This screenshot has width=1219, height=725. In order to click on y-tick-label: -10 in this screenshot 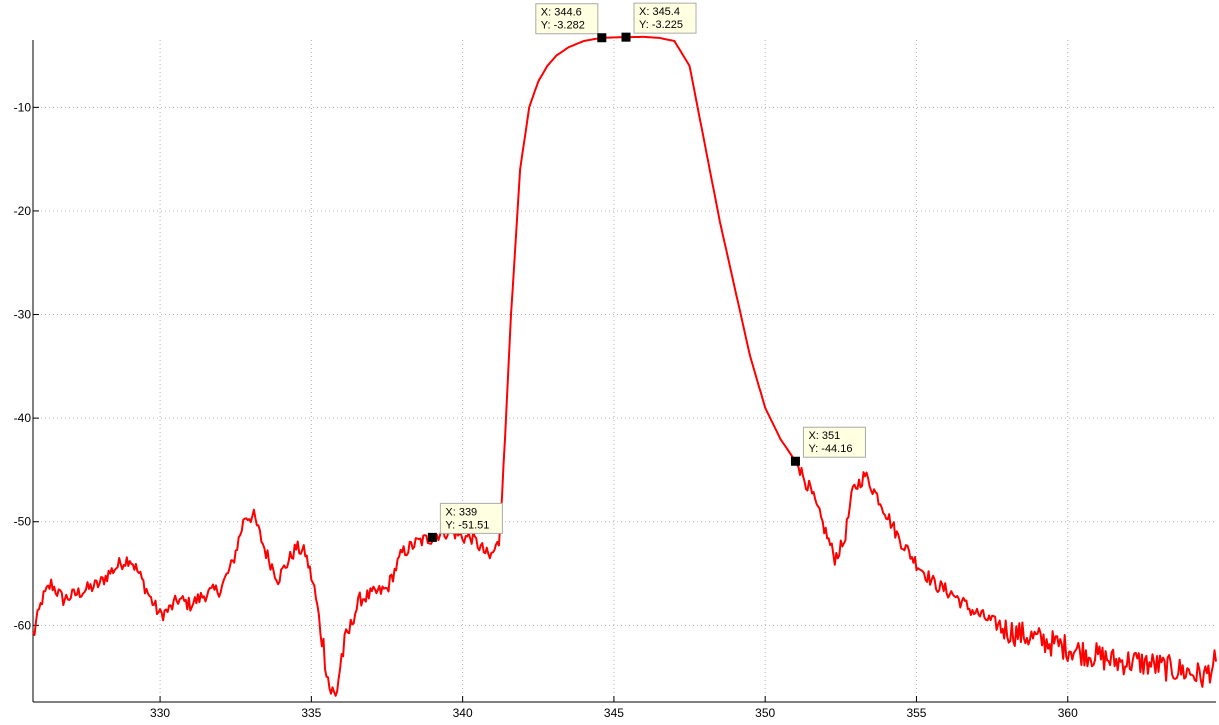, I will do `click(23, 107)`.